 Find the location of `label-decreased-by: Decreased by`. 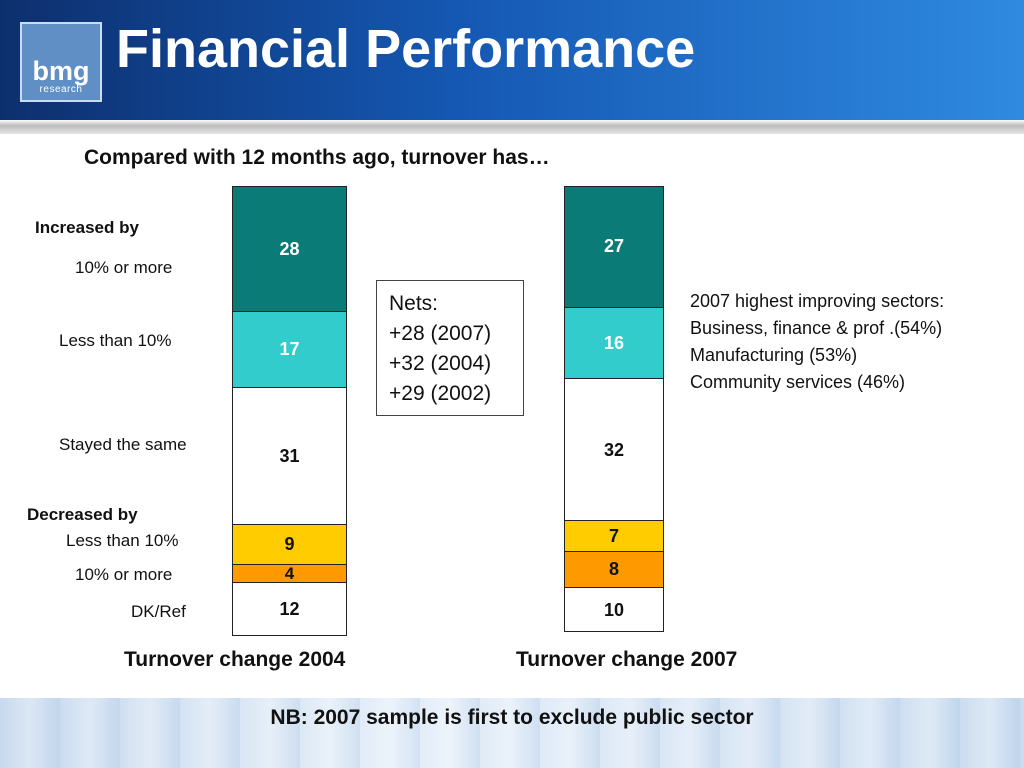

label-decreased-by: Decreased by is located at coordinates (82, 514).